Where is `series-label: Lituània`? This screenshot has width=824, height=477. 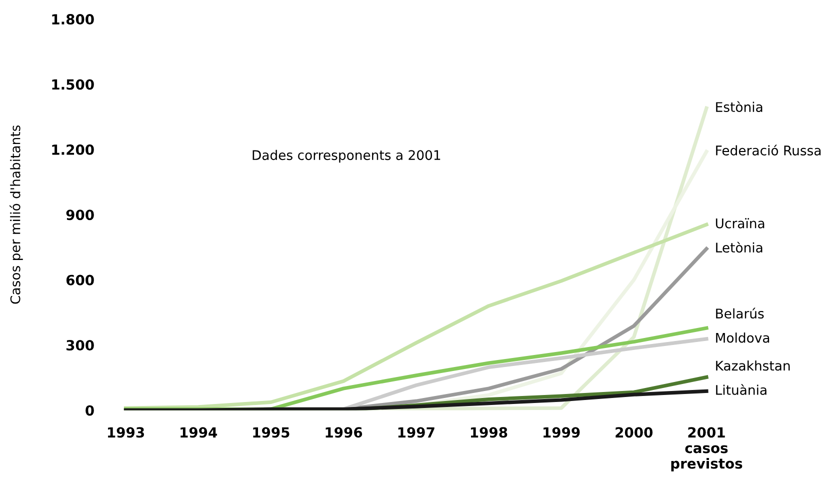
series-label: Lituània is located at coordinates (741, 389).